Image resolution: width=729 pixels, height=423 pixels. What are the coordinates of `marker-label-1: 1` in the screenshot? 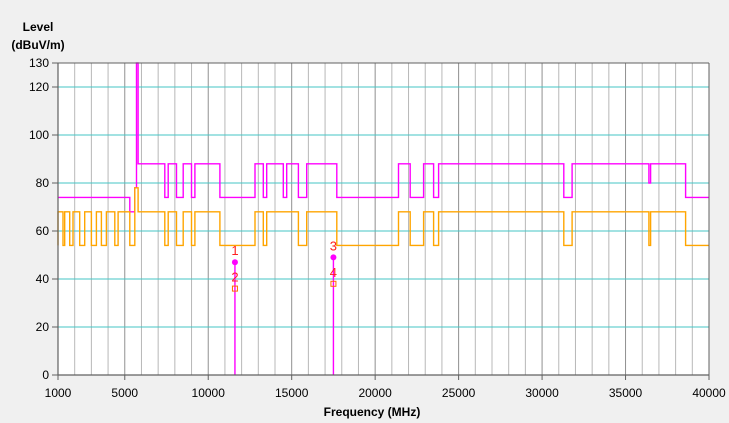 It's located at (234, 250).